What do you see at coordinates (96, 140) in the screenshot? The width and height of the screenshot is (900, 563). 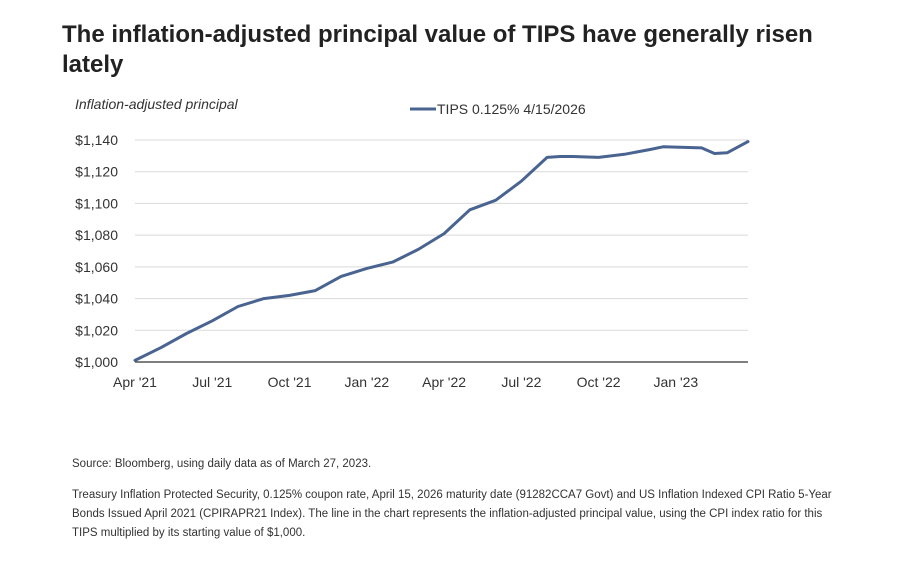 I see `y-tick-label: $1,140` at bounding box center [96, 140].